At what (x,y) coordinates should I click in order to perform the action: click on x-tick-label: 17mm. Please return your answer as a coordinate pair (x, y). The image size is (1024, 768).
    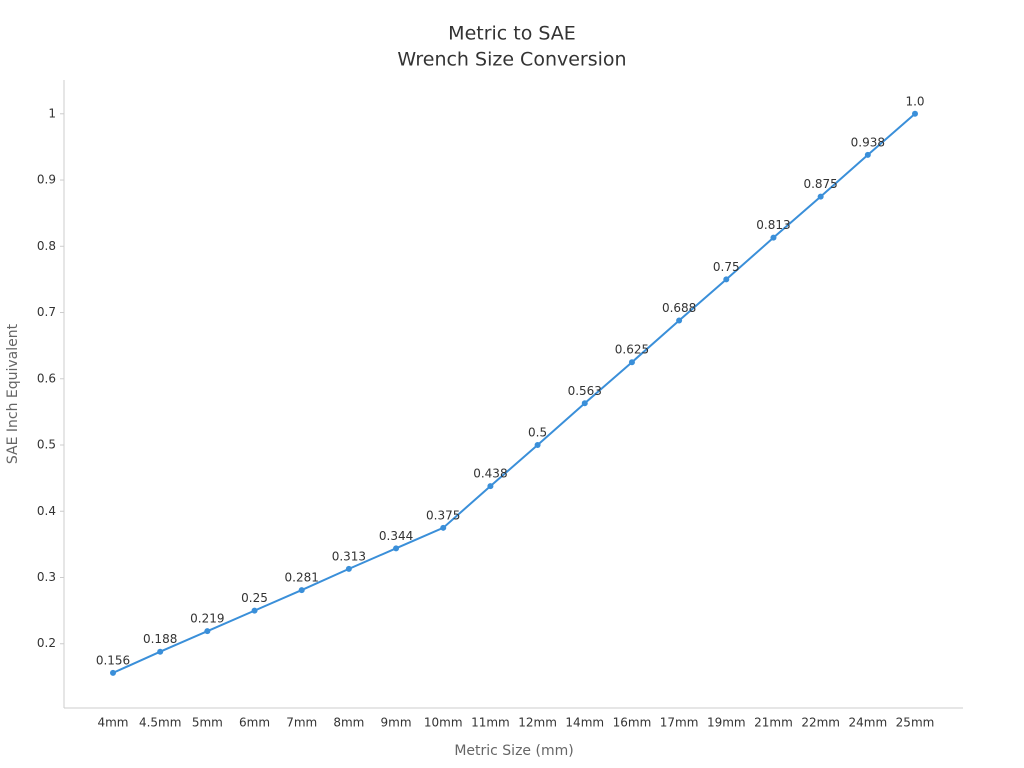
    Looking at the image, I should click on (679, 723).